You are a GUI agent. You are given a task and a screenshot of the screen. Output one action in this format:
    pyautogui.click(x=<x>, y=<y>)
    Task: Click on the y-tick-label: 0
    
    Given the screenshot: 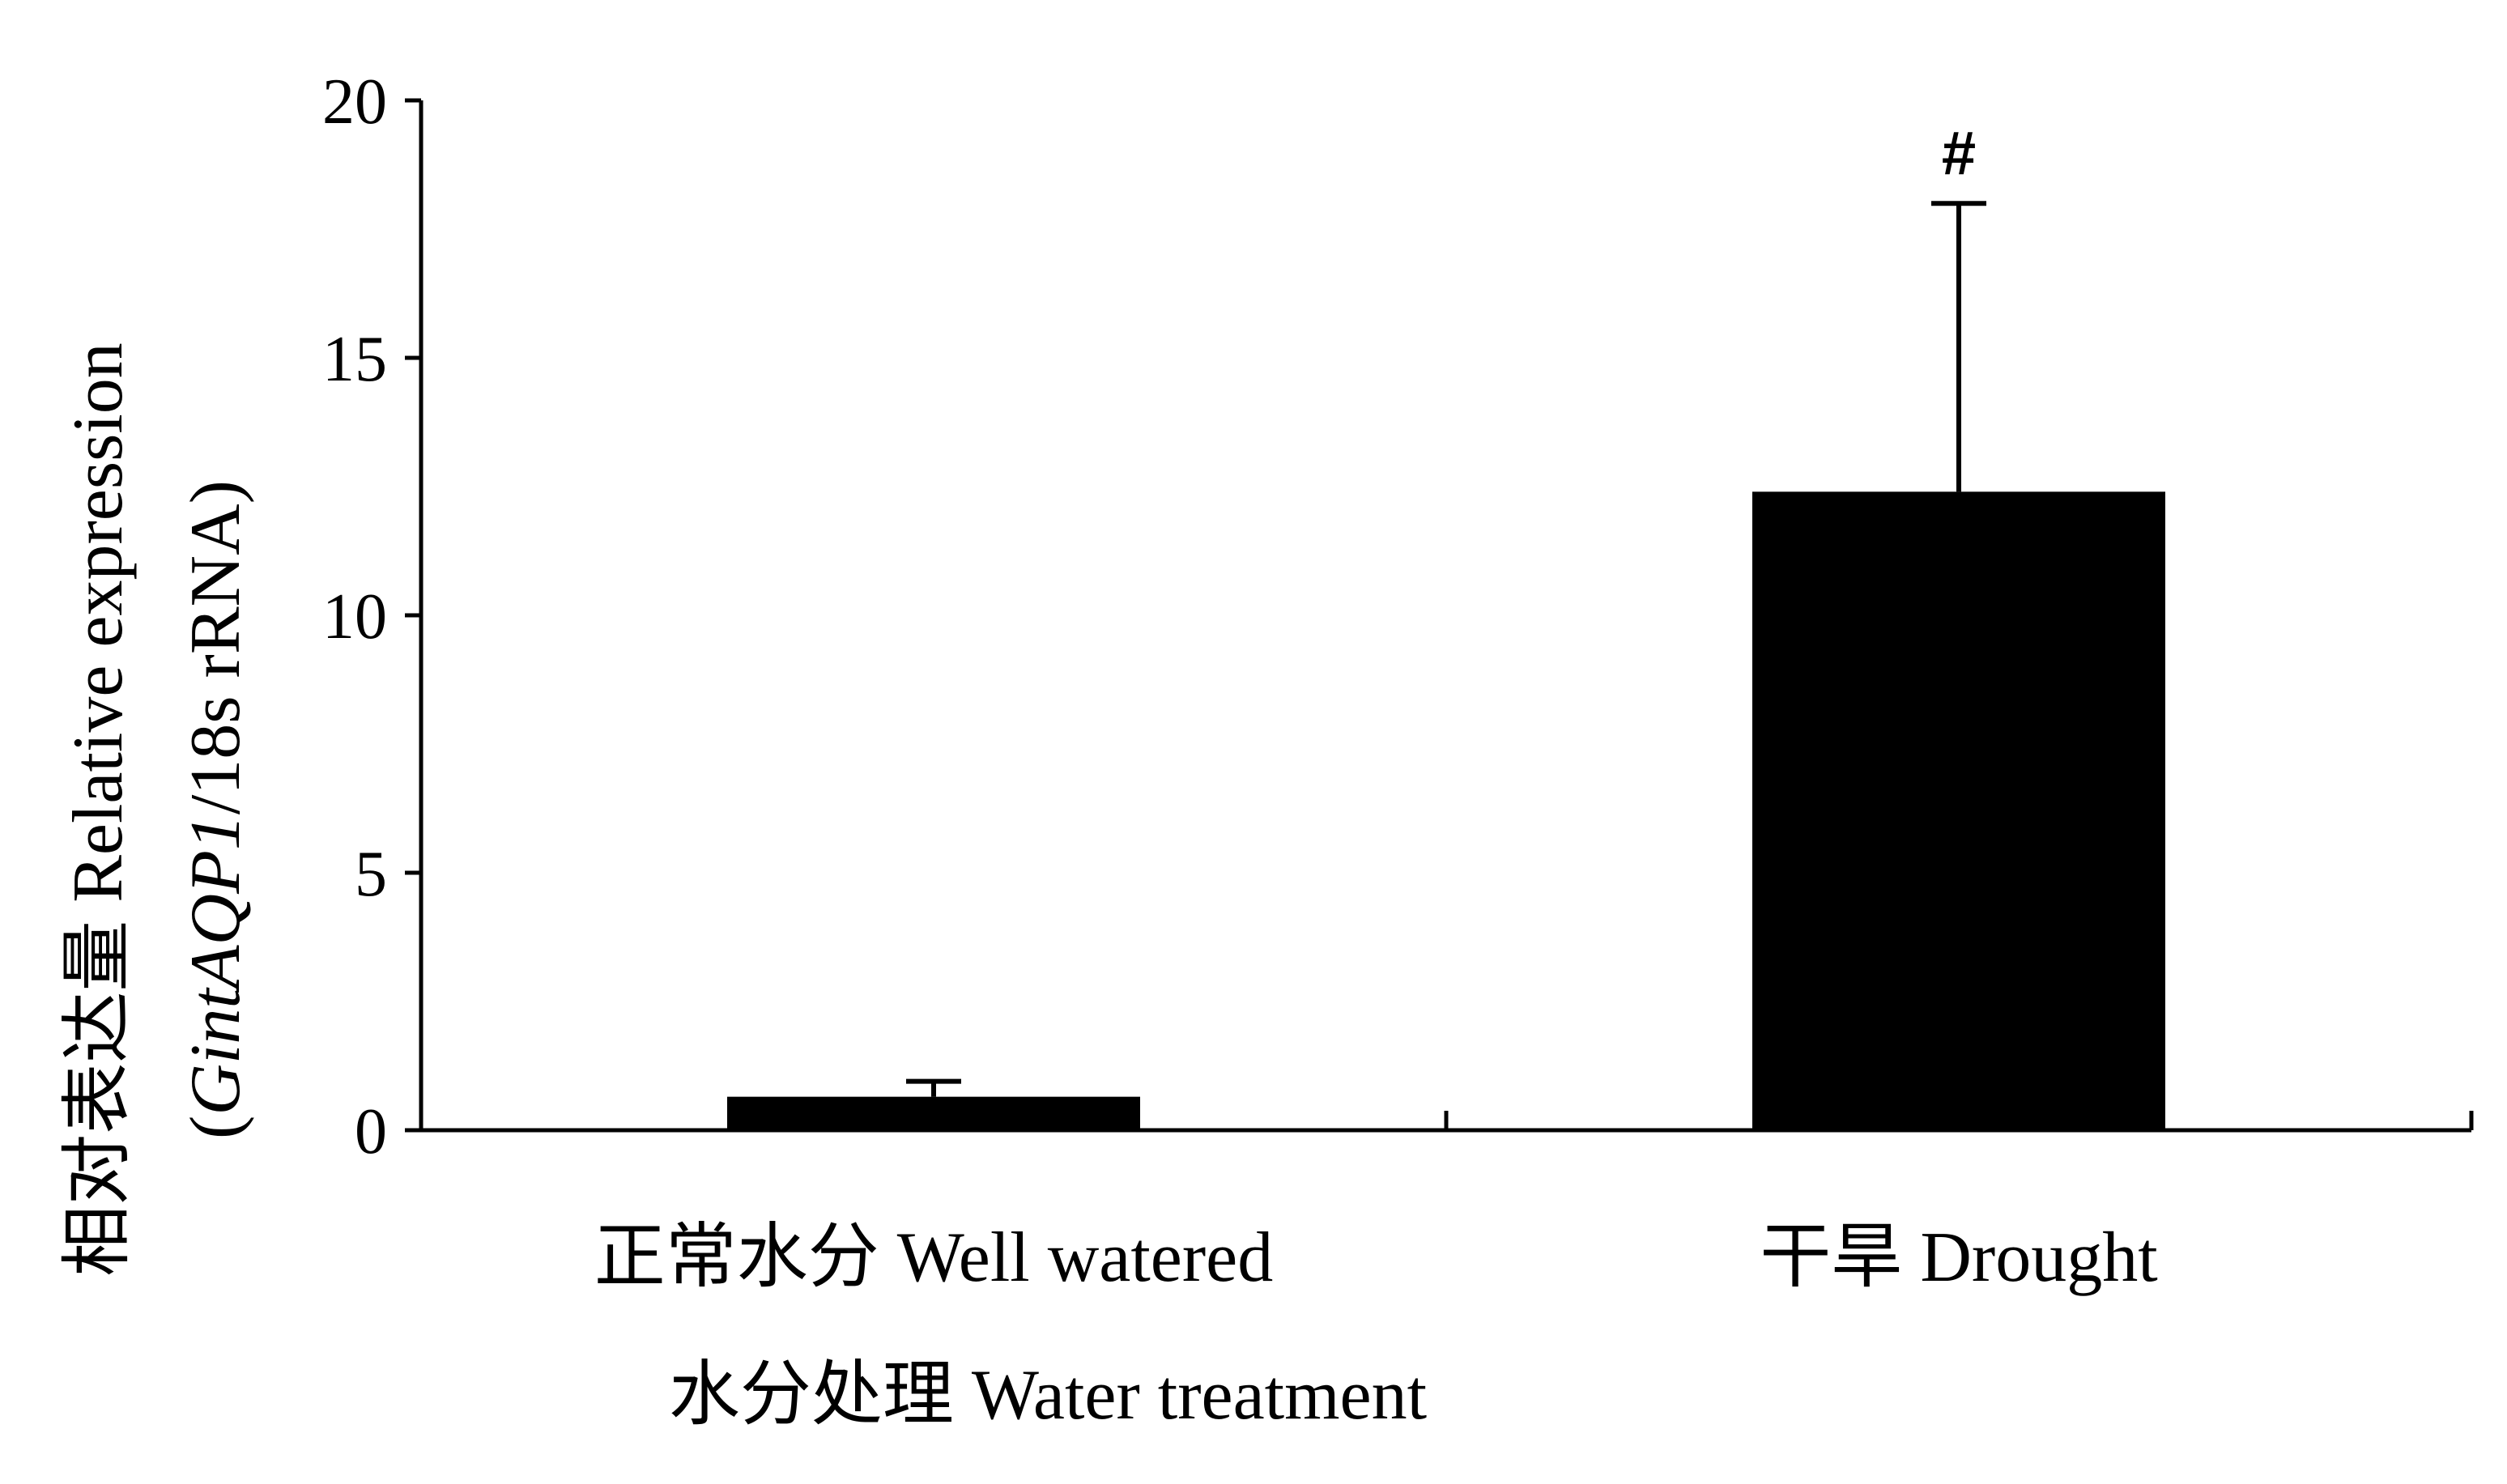 What is the action you would take?
    pyautogui.click(x=371, y=1131)
    